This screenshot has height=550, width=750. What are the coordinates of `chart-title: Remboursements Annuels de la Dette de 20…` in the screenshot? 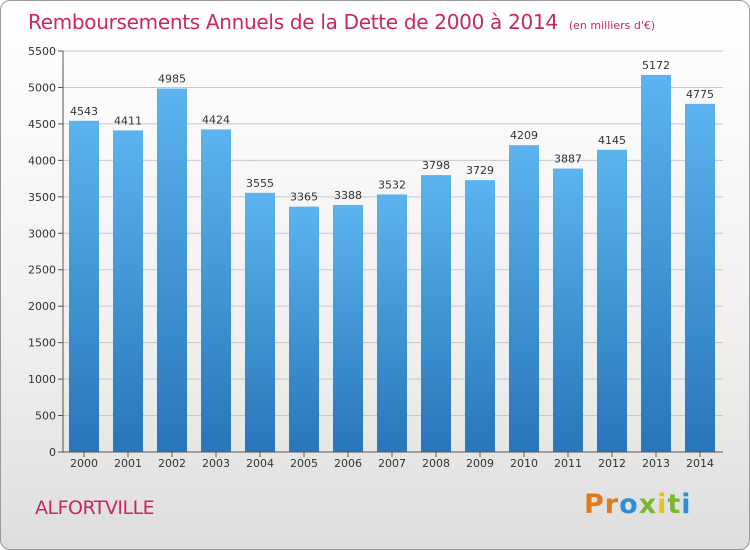 It's located at (293, 22).